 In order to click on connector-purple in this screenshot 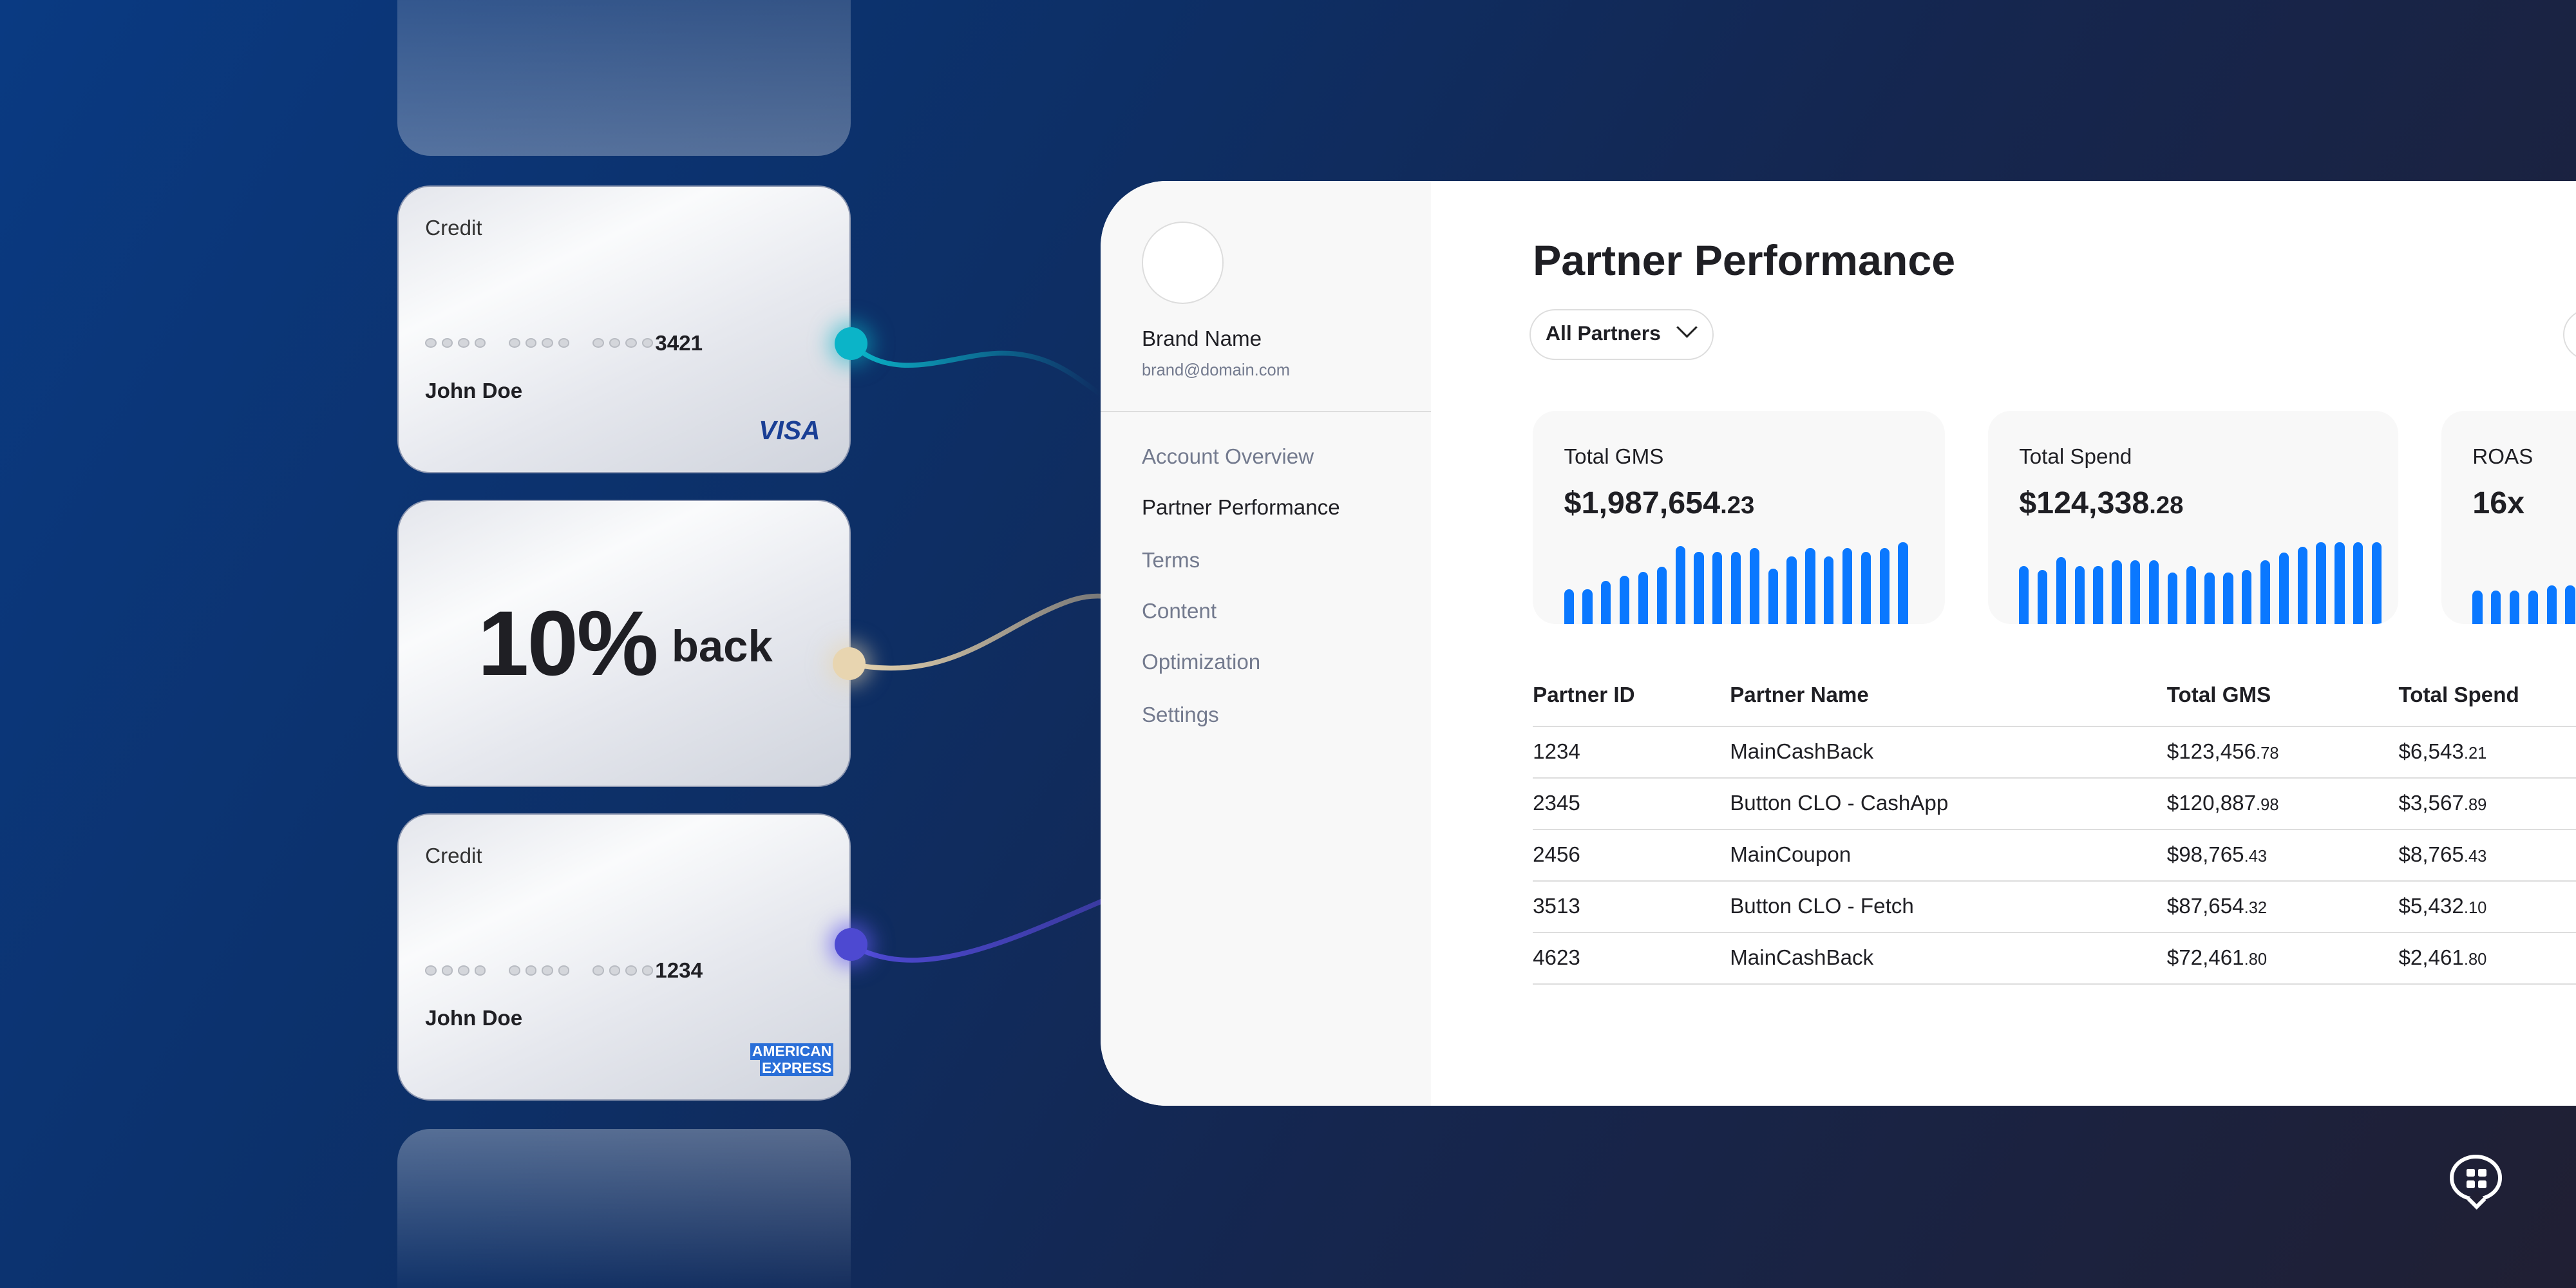, I will do `click(977, 931)`.